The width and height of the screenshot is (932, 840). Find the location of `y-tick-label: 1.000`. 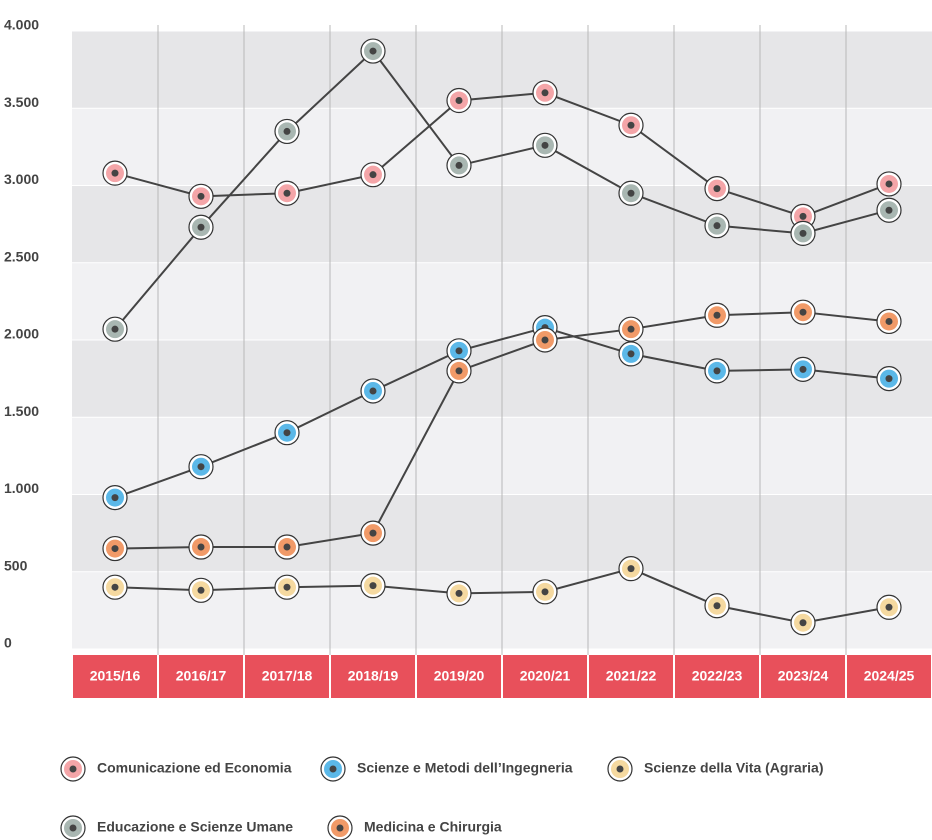

y-tick-label: 1.000 is located at coordinates (21, 488).